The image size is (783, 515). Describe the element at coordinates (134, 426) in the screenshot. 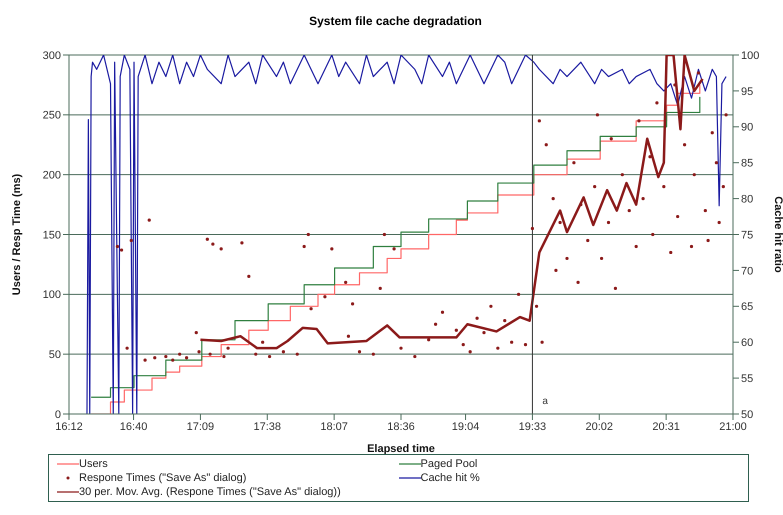

I see `x-tick-label: 16:40` at that location.